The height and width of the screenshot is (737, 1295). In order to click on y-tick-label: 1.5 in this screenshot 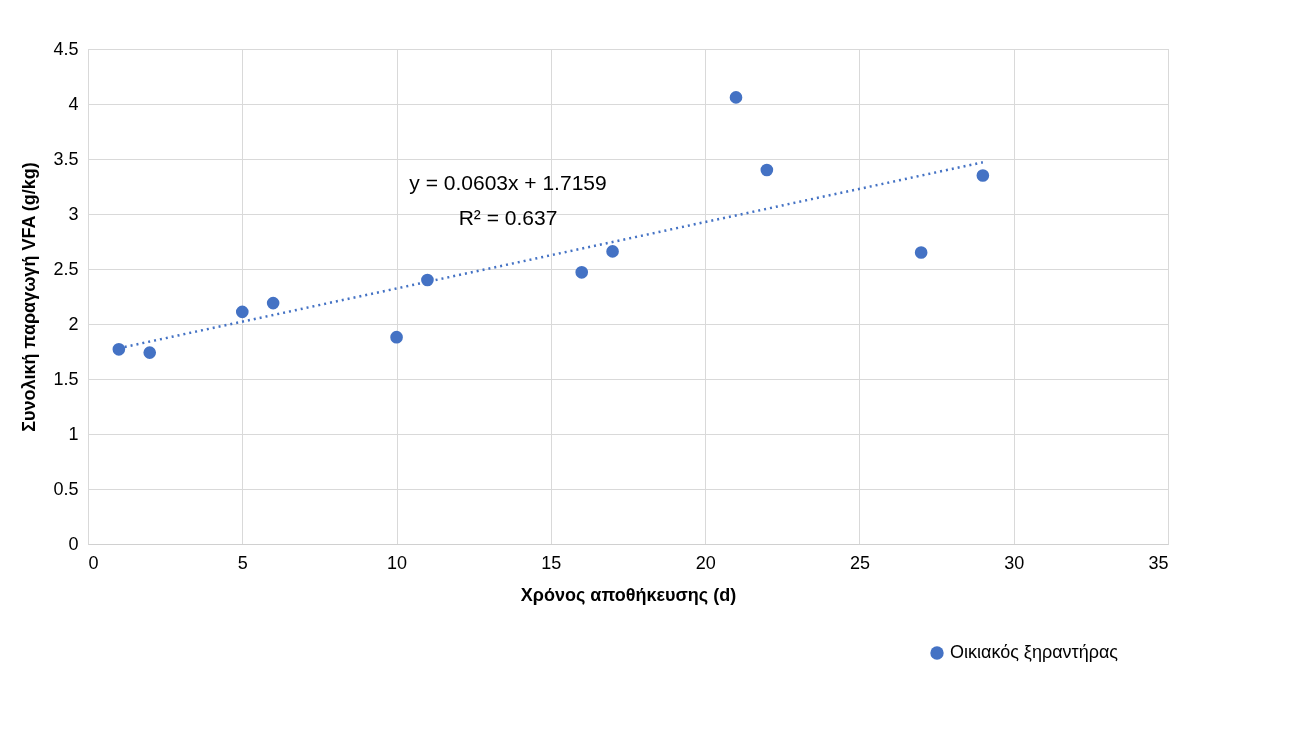, I will do `click(66, 378)`.